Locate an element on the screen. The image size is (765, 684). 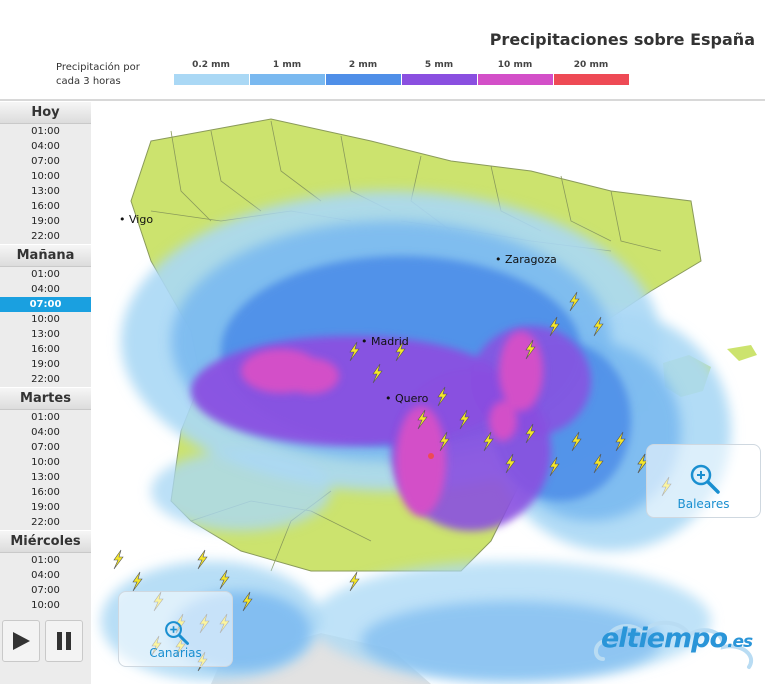
day-header: Martes is located at coordinates (45, 398).